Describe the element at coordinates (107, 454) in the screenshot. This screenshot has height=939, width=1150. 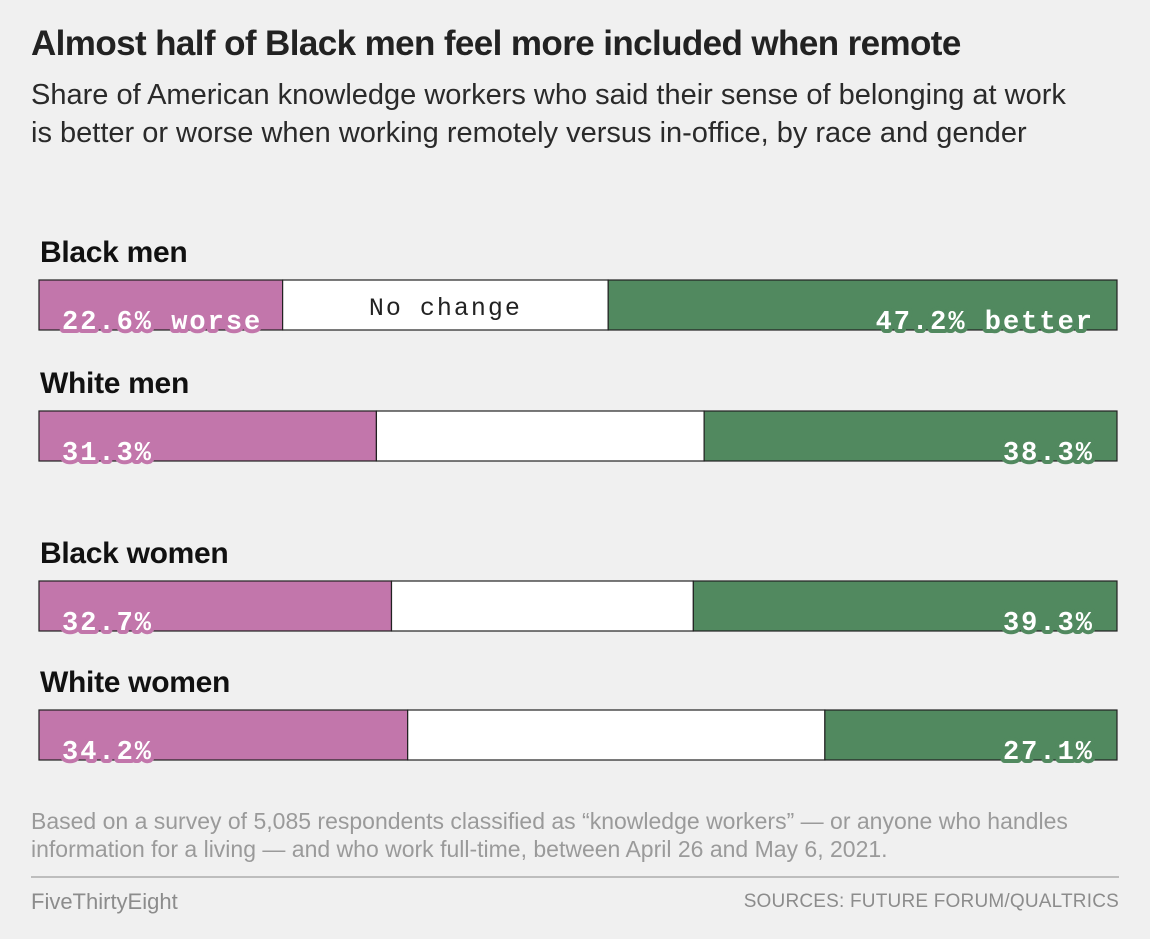
I see `data-label-white-men-worse: 31.3%` at that location.